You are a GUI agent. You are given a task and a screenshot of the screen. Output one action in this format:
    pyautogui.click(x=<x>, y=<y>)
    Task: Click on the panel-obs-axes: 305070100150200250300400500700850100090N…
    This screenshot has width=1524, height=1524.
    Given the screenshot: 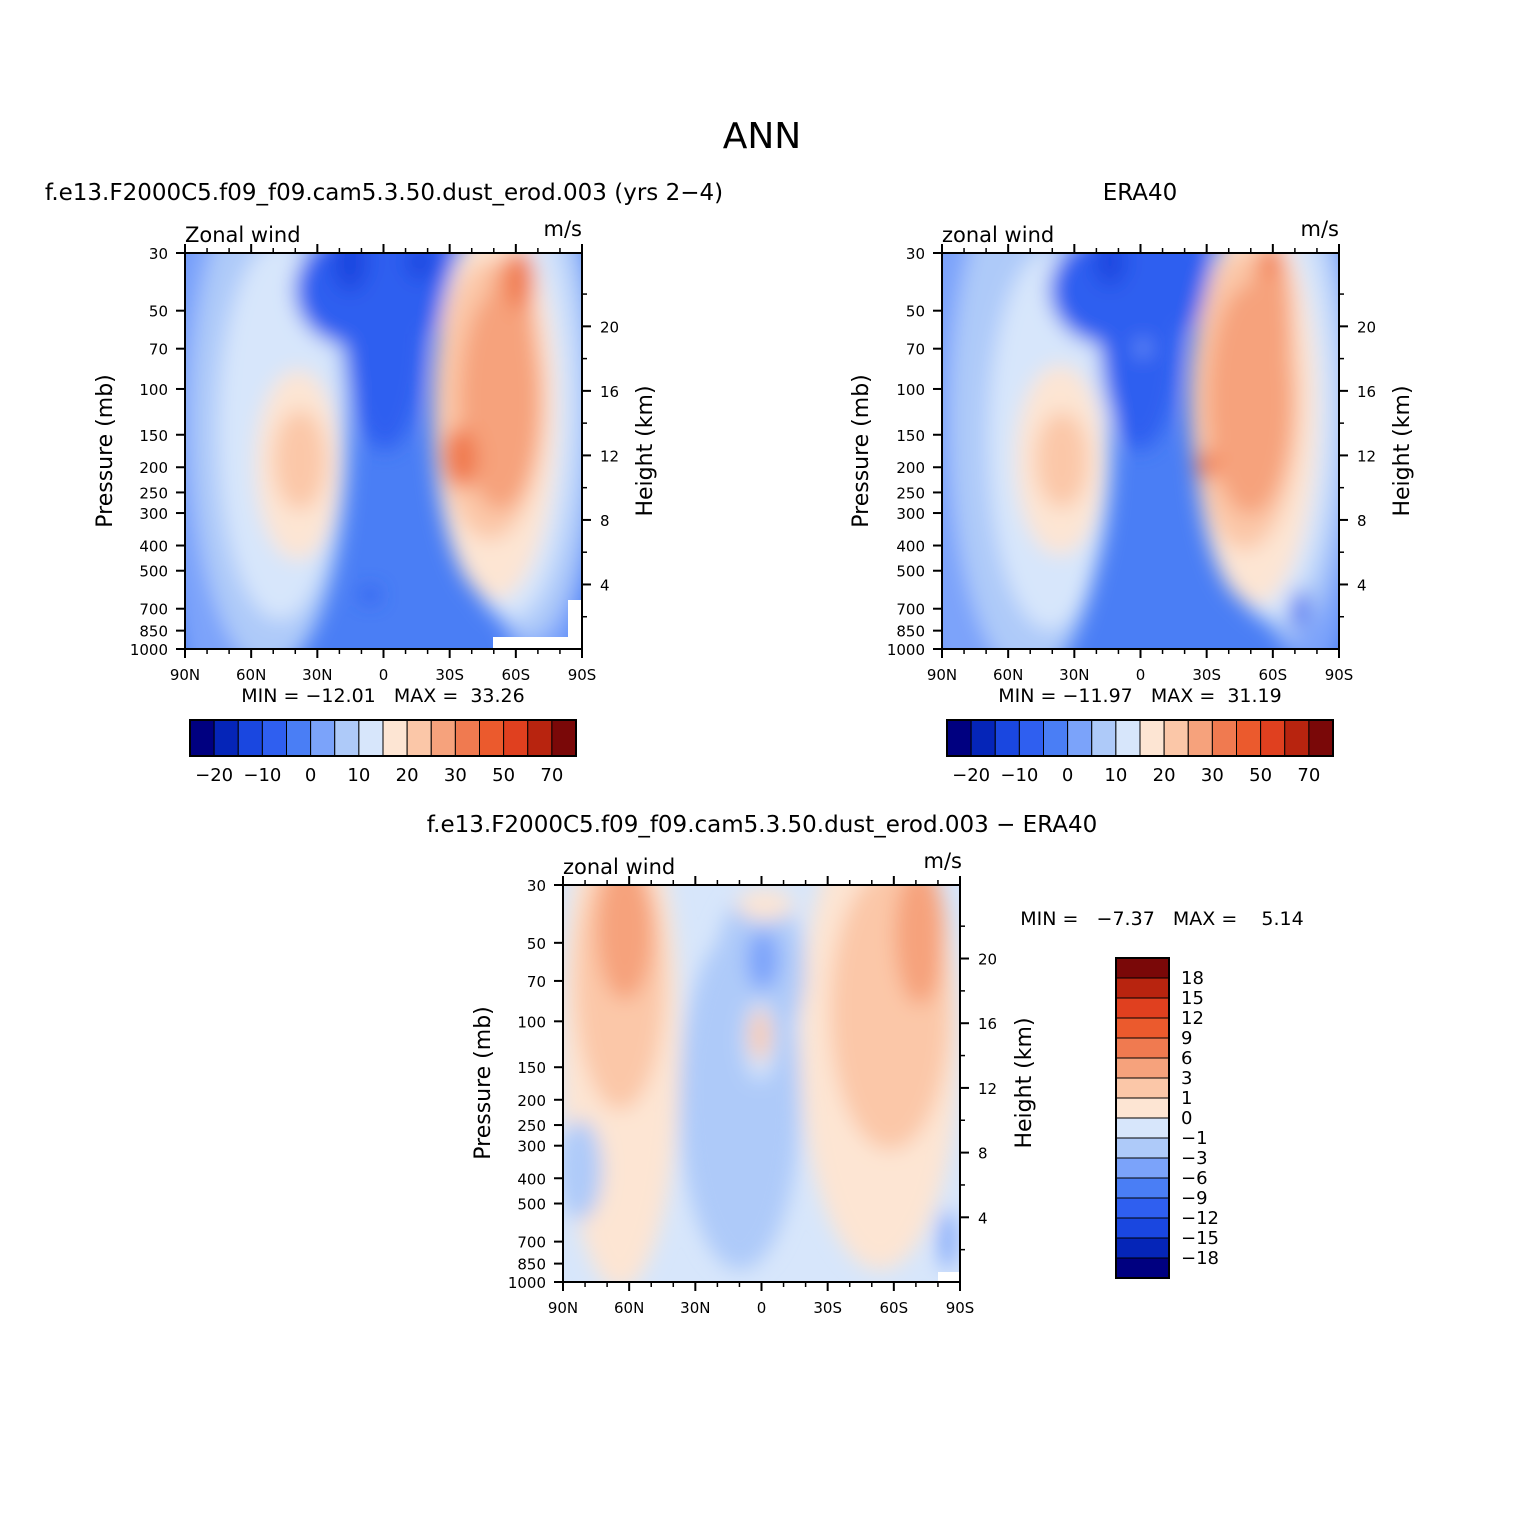 What is the action you would take?
    pyautogui.click(x=1131, y=464)
    